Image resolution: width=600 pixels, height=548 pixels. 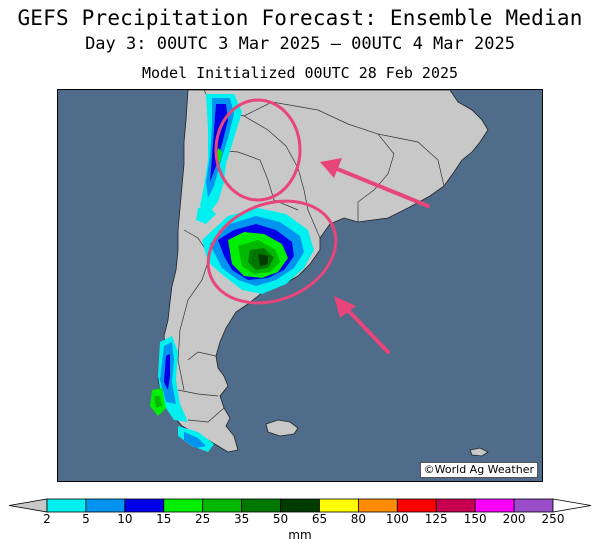 What do you see at coordinates (280, 519) in the screenshot?
I see `colorbar-tick-label: 50` at bounding box center [280, 519].